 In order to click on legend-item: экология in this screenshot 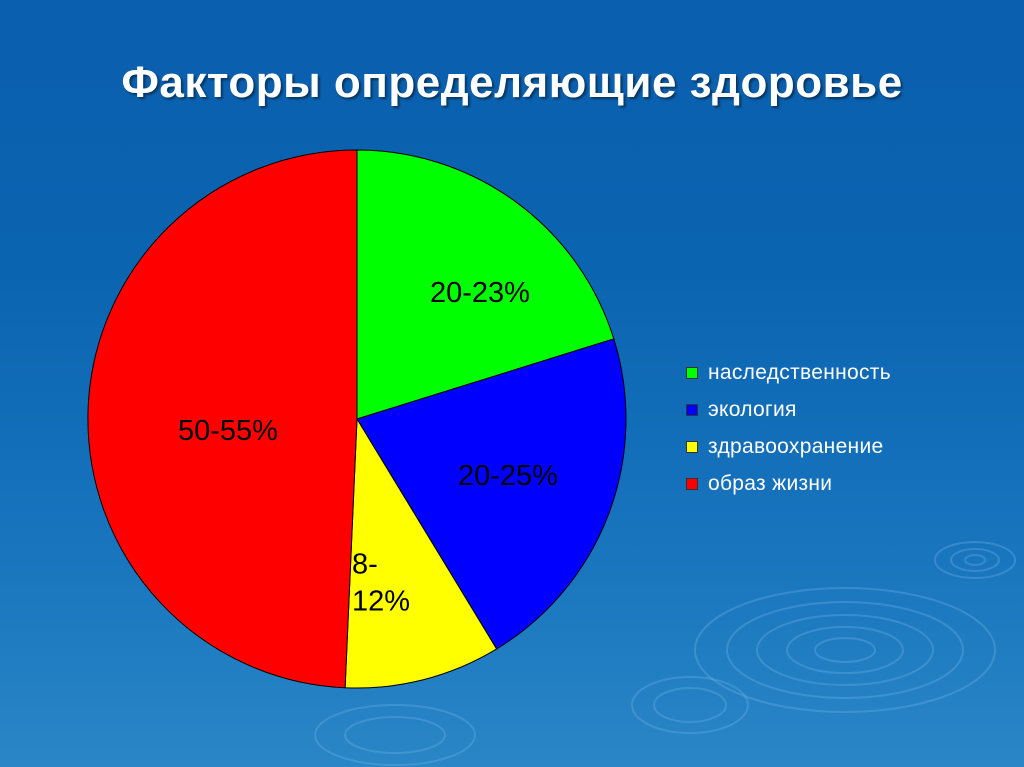, I will do `click(788, 409)`.